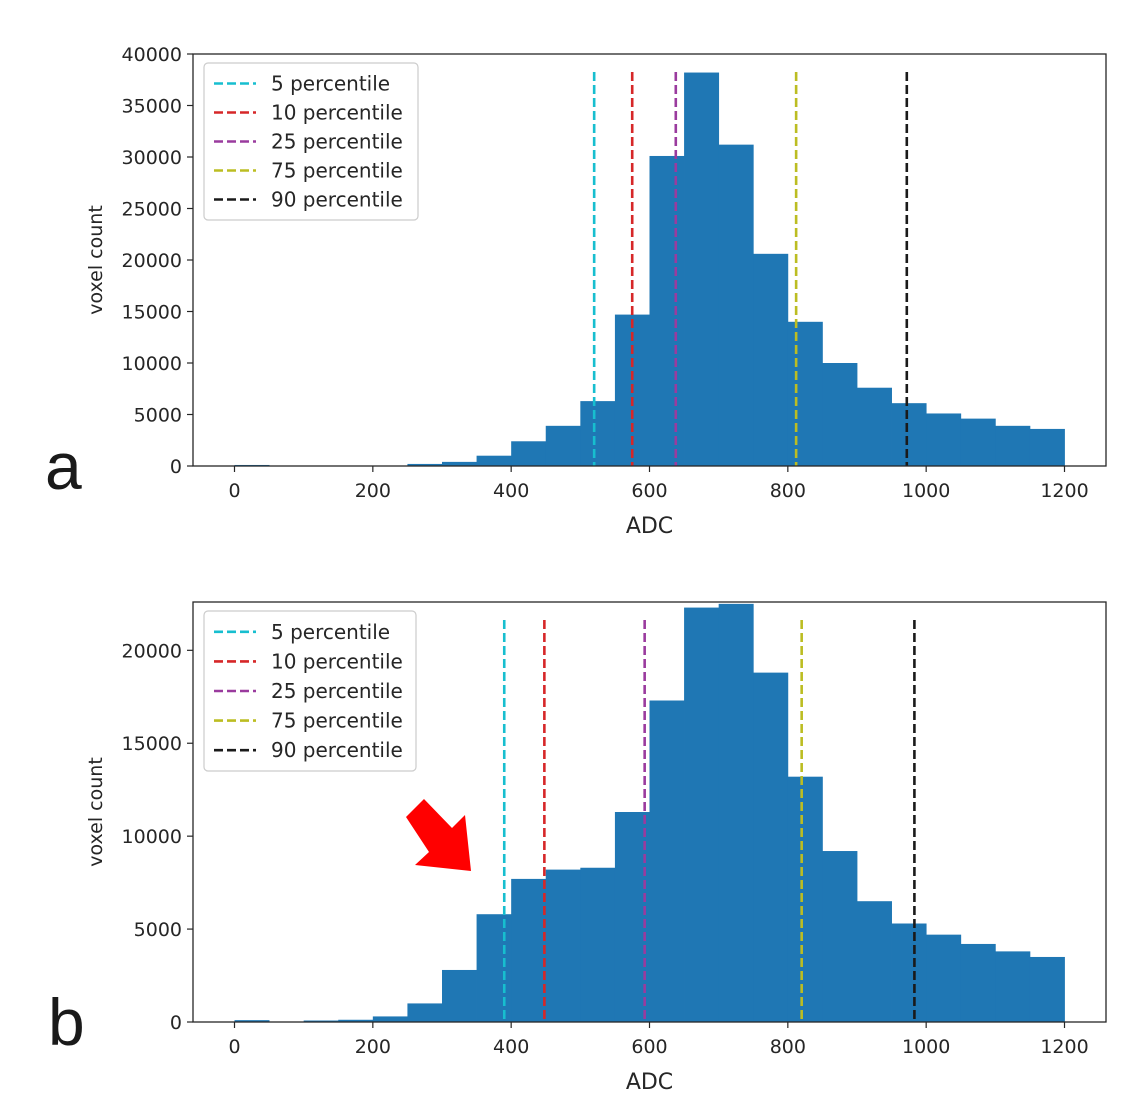  Describe the element at coordinates (176, 1023) in the screenshot. I see `y-tick-label-b-0: 0` at that location.